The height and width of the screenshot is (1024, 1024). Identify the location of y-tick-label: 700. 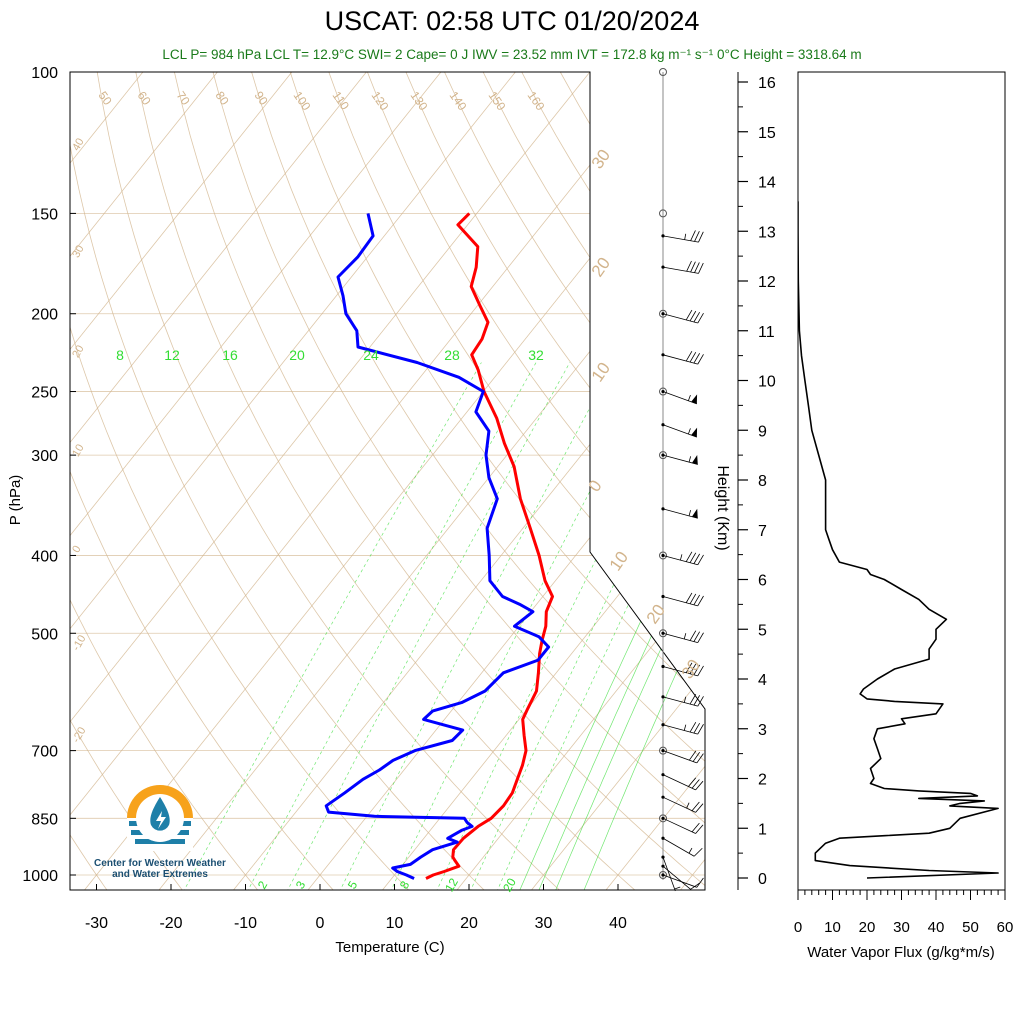
(44, 752).